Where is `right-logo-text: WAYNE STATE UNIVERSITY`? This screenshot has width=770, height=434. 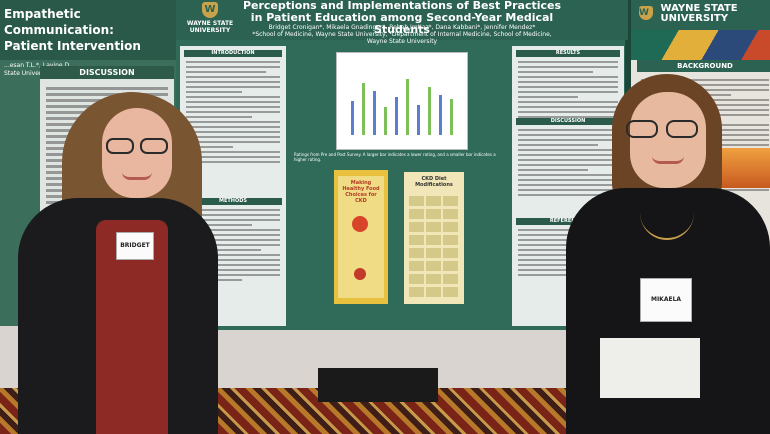
right-logo-text: WAYNE STATE UNIVERSITY is located at coordinates (699, 13).